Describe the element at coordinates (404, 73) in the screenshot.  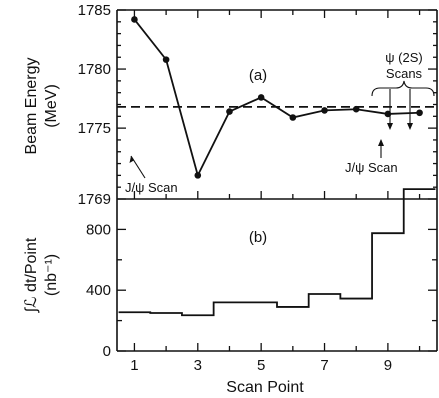
I see `annotation-psi2s-line2: Scans` at that location.